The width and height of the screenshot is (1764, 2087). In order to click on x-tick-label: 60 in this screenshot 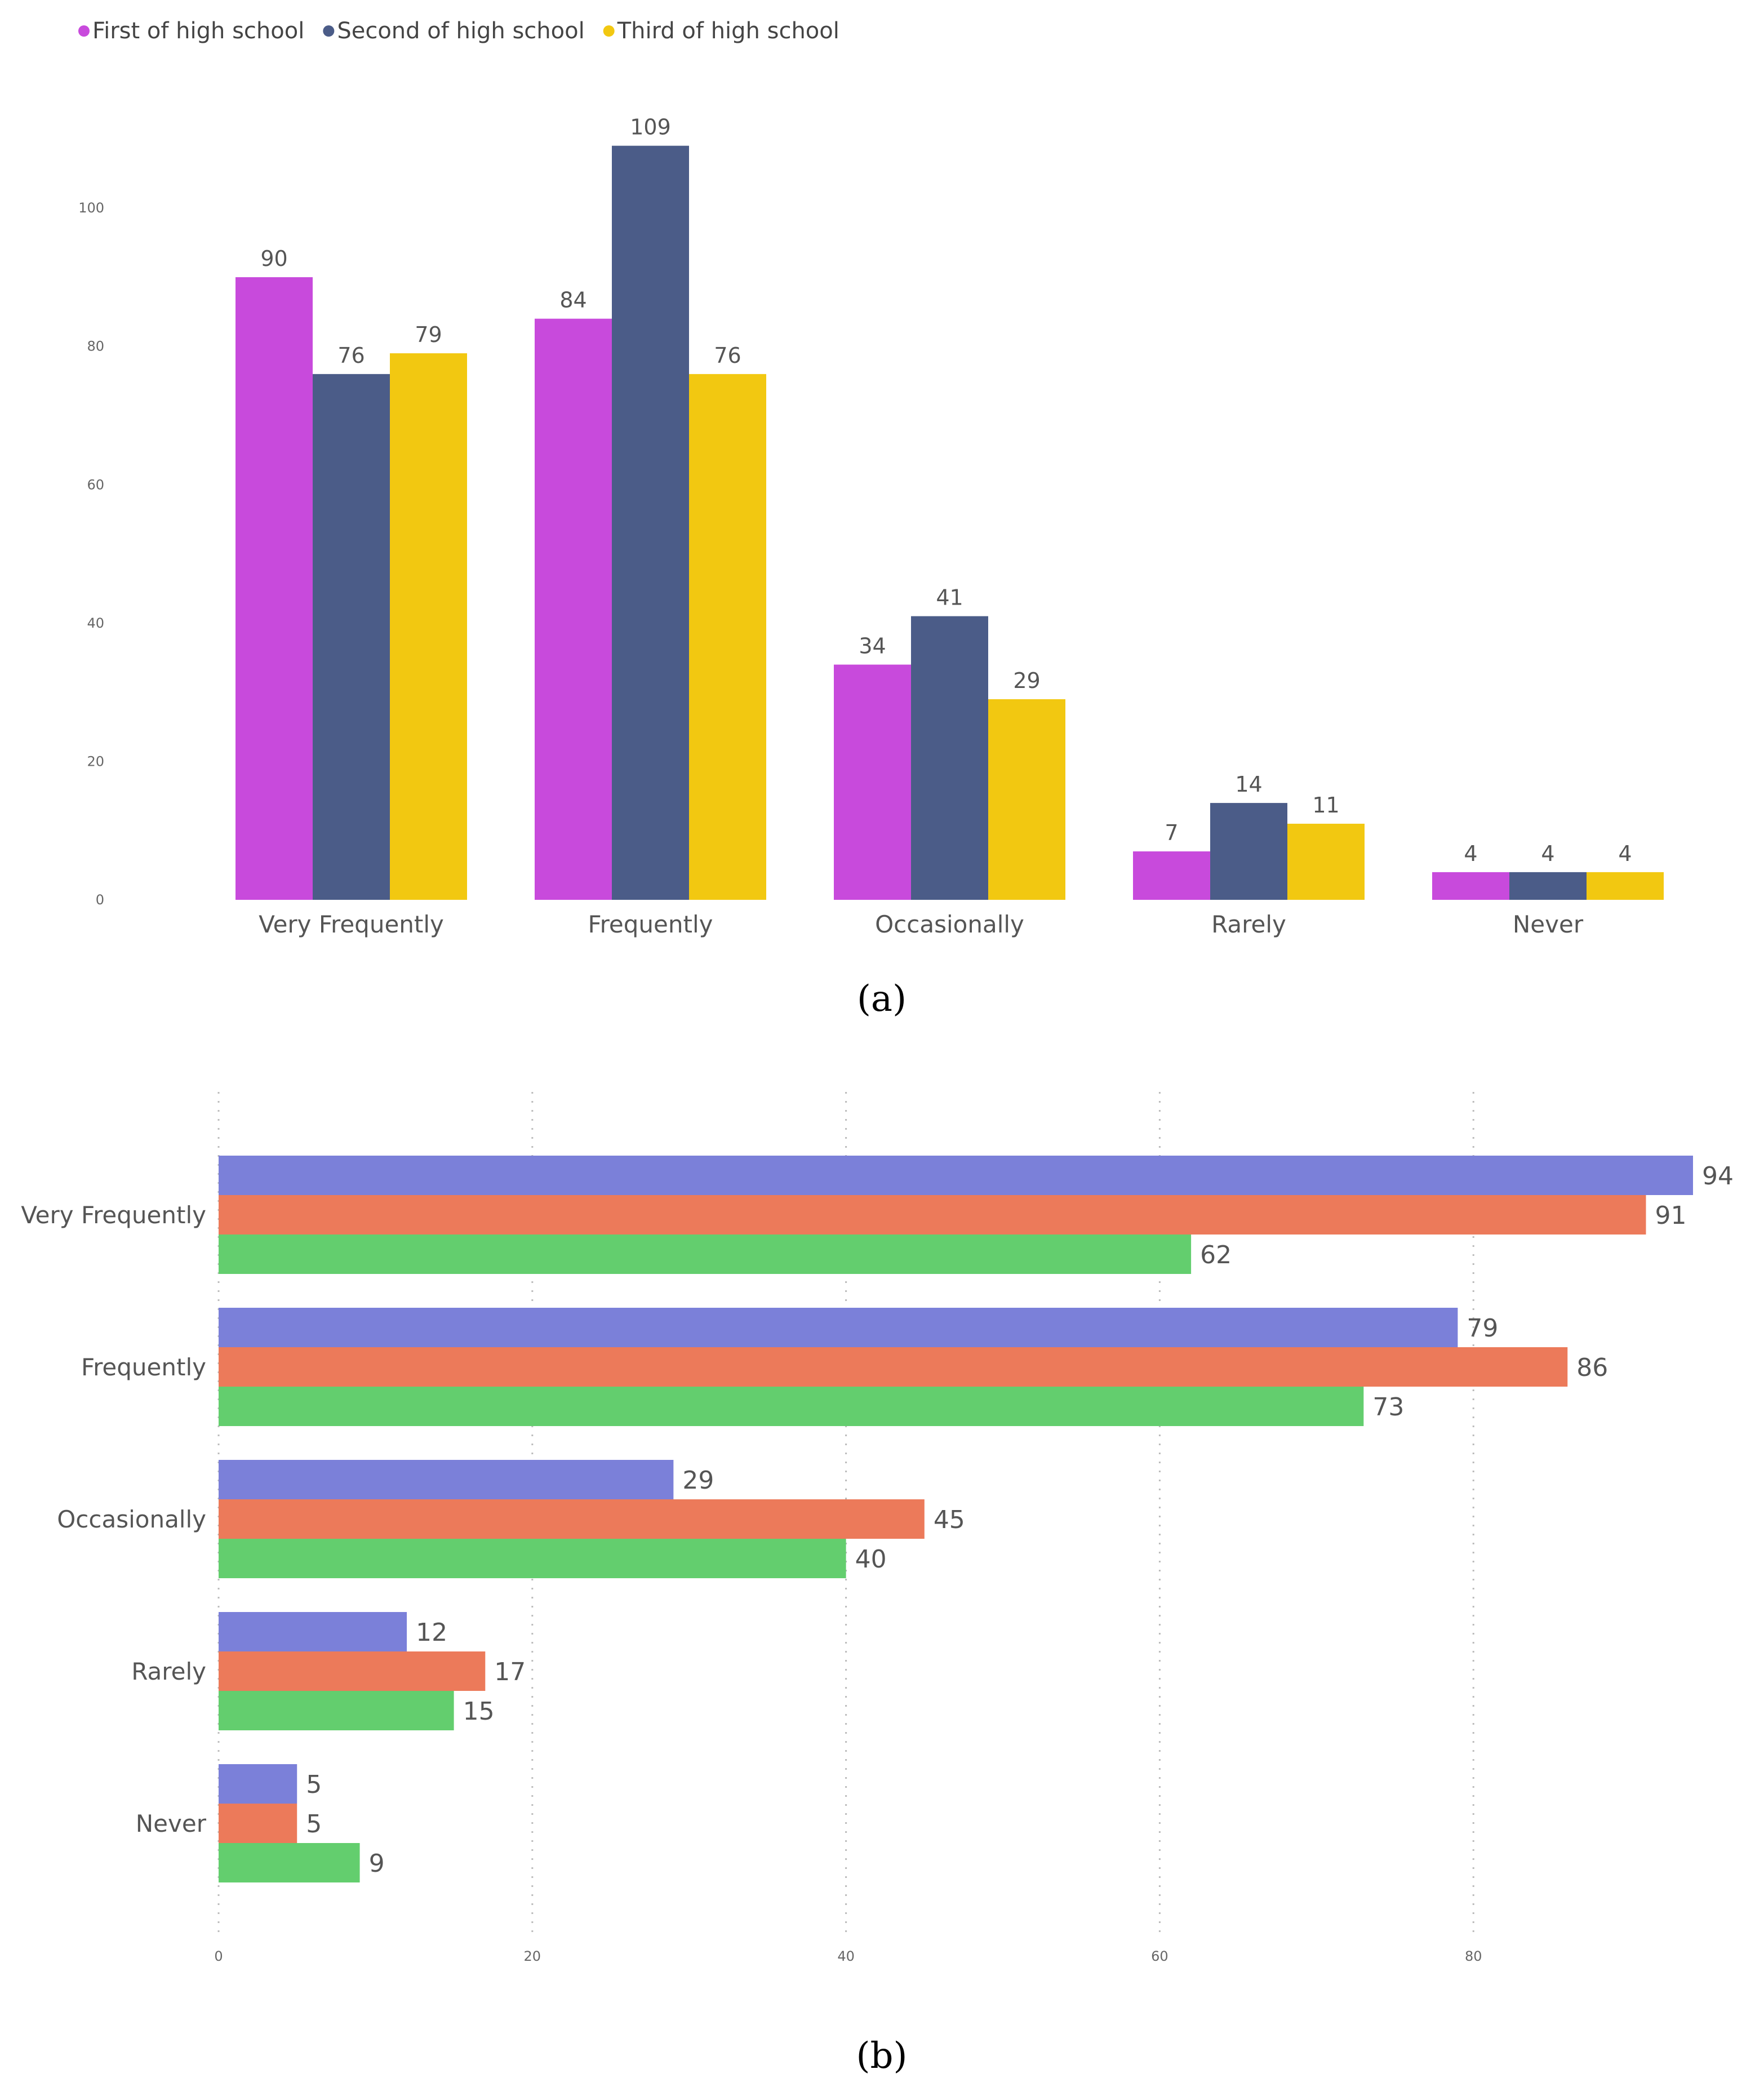, I will do `click(1159, 1956)`.